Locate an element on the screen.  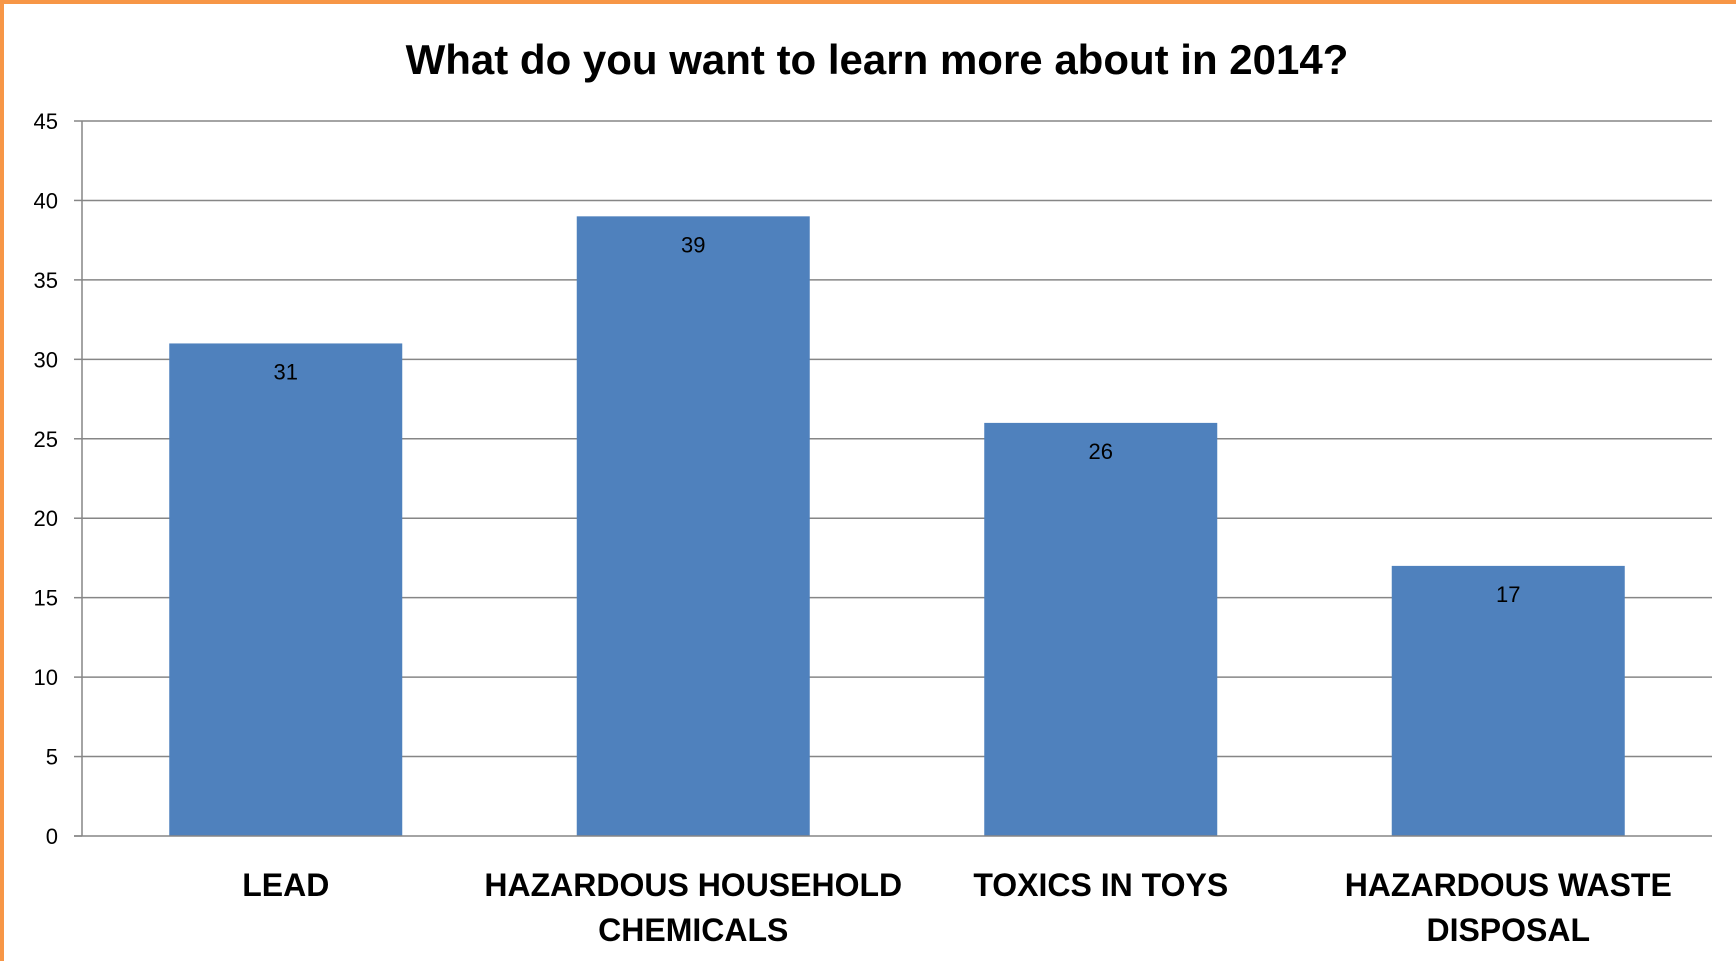
x-category-label: LEAD is located at coordinates (285, 885).